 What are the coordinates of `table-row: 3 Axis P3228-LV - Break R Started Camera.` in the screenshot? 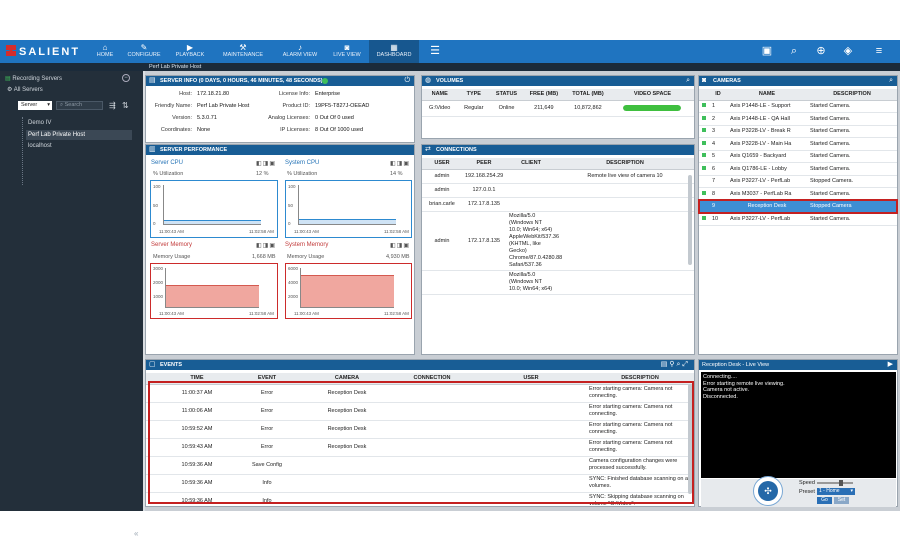 It's located at (798, 131).